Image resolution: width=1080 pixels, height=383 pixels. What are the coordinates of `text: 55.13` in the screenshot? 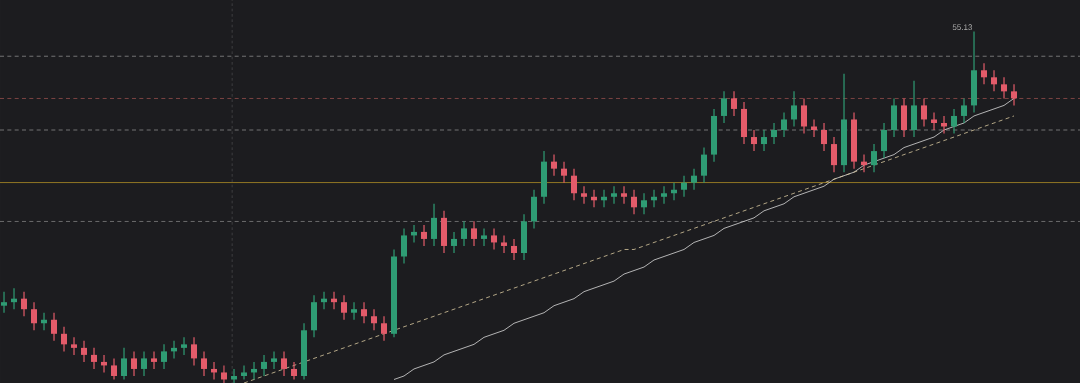 It's located at (962, 27).